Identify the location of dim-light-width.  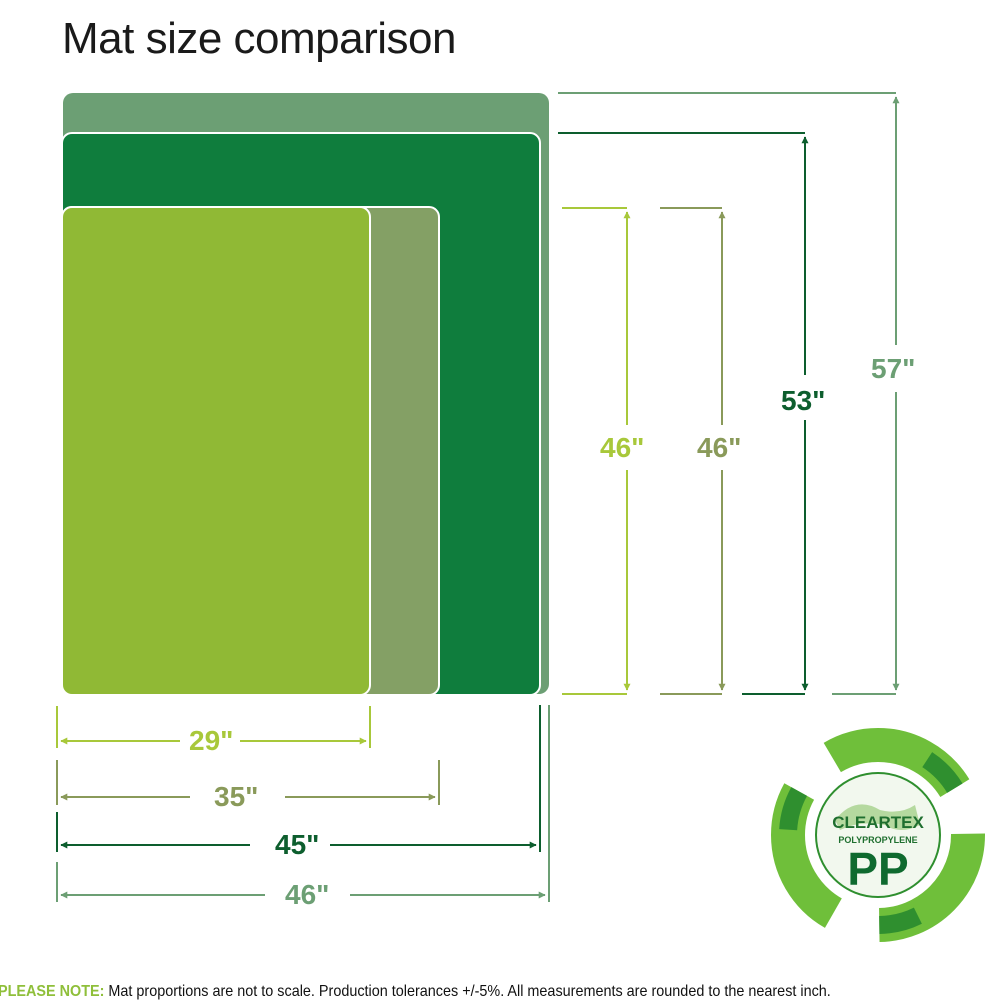
(213, 727).